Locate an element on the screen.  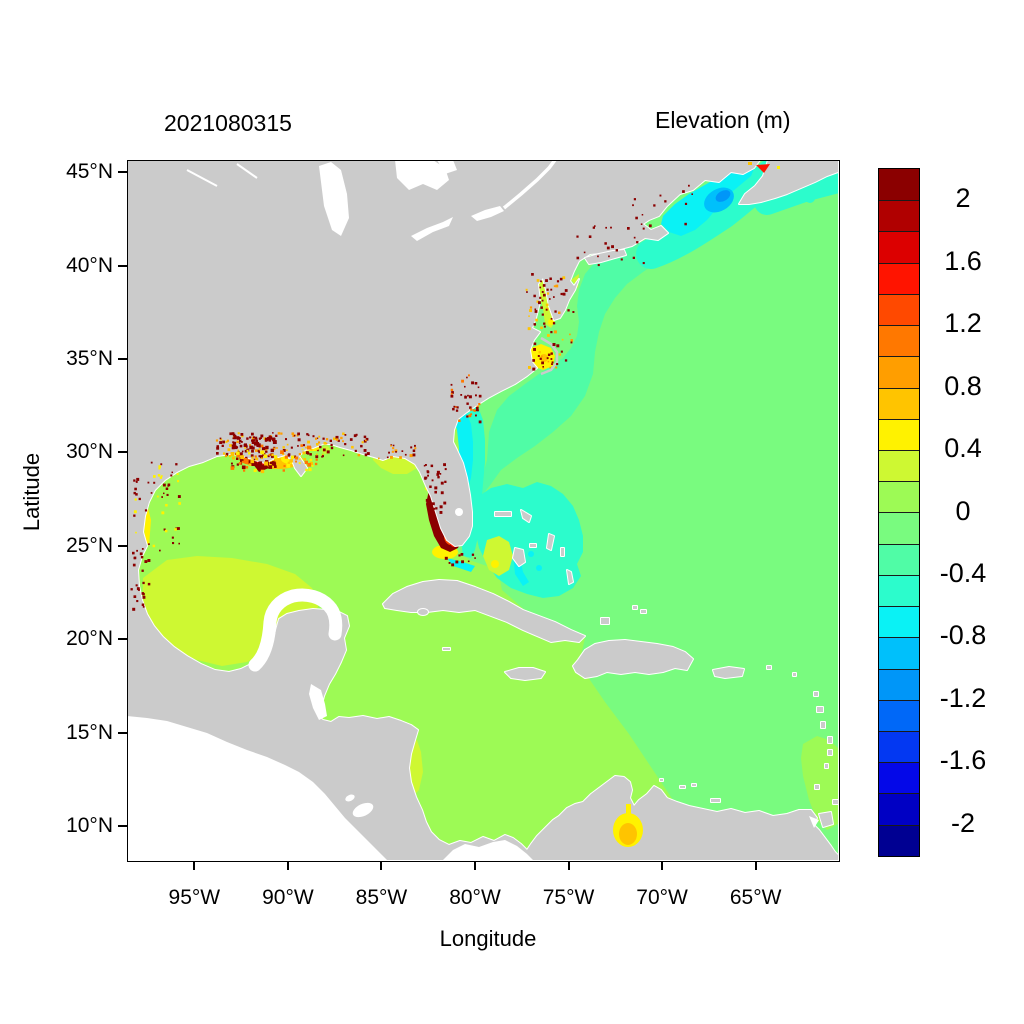
colorbar-title: Elevation (m) is located at coordinates (723, 120).